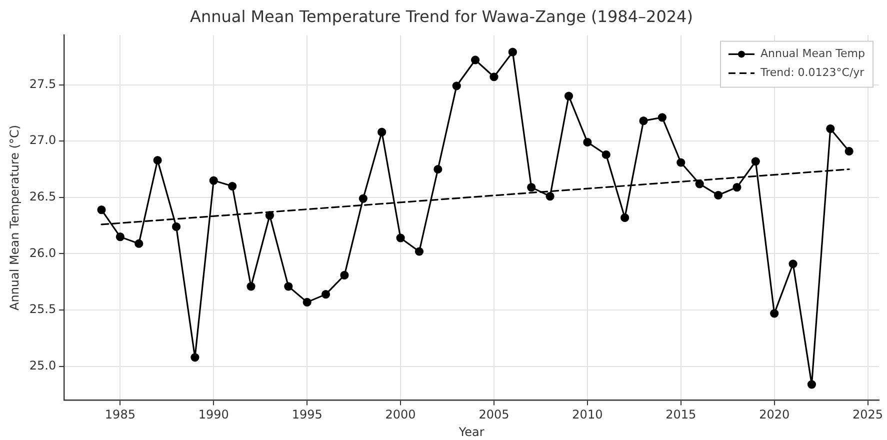 This screenshot has width=887, height=440. Describe the element at coordinates (14, 217) in the screenshot. I see `y-axis-title: Annual Mean Temperature (°C)` at that location.